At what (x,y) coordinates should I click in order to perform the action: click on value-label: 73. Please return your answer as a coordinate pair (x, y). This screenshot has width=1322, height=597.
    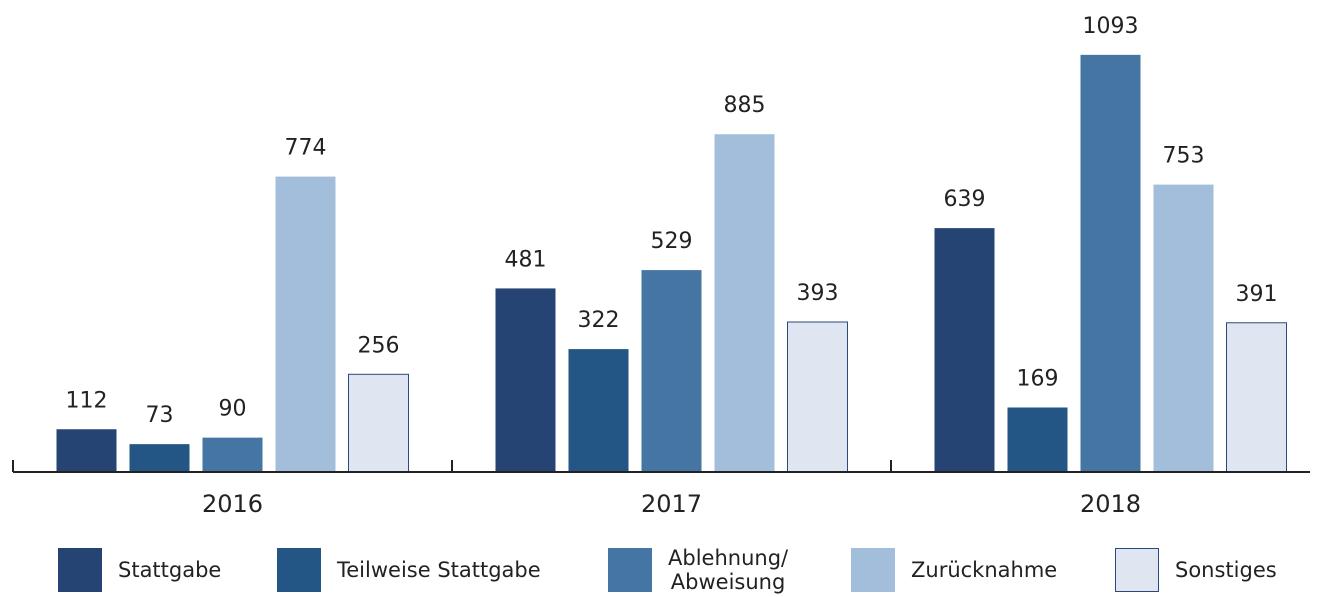
    Looking at the image, I should click on (160, 415).